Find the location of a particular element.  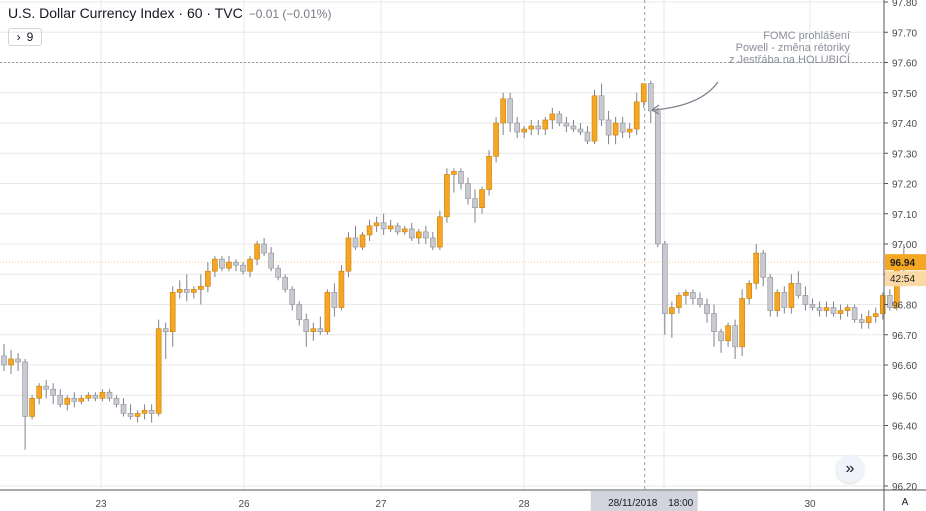

auto-scale-label: A is located at coordinates (905, 502).